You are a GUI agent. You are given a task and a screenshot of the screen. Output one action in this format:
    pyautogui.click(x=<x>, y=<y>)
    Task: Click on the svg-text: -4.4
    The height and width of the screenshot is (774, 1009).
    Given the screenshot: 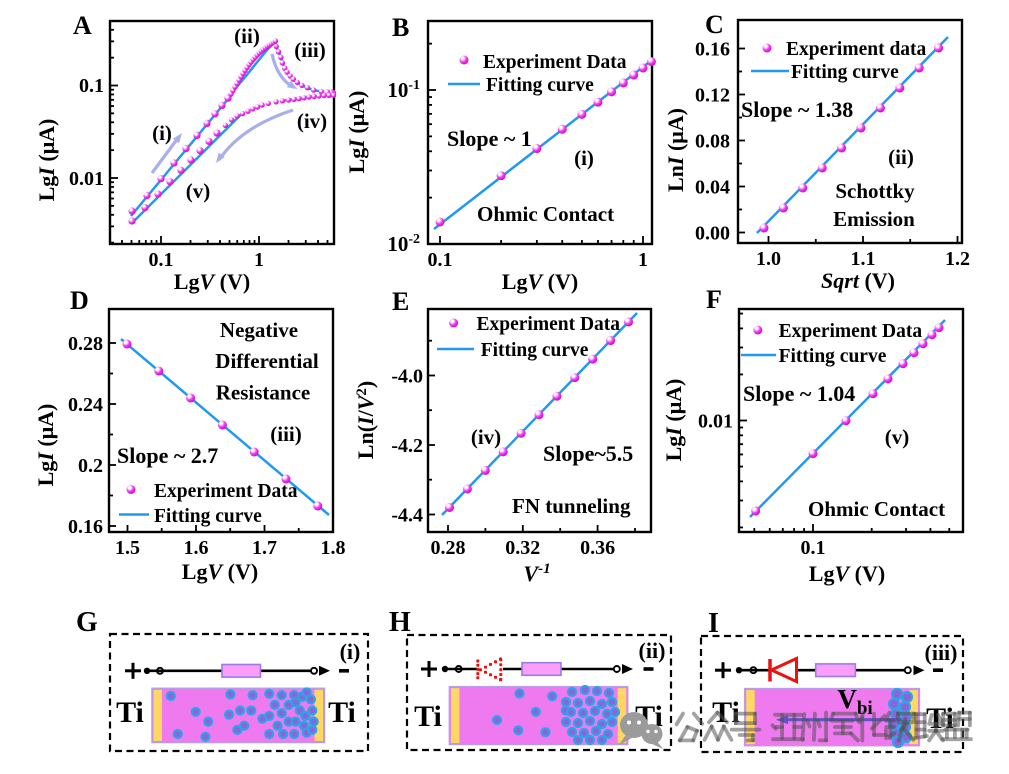 What is the action you would take?
    pyautogui.click(x=407, y=516)
    